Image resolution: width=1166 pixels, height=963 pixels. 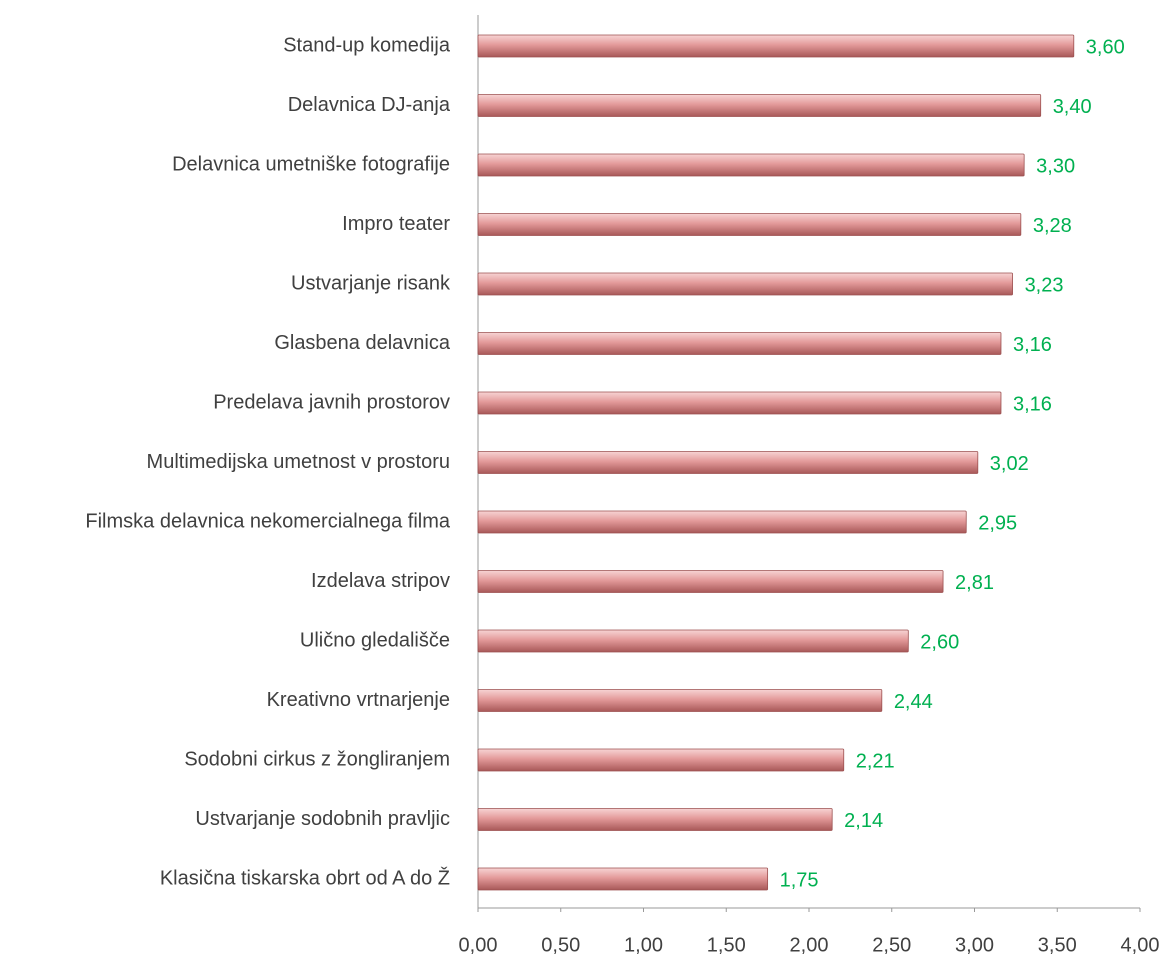 I want to click on value-label: 3,30, so click(x=1055, y=166).